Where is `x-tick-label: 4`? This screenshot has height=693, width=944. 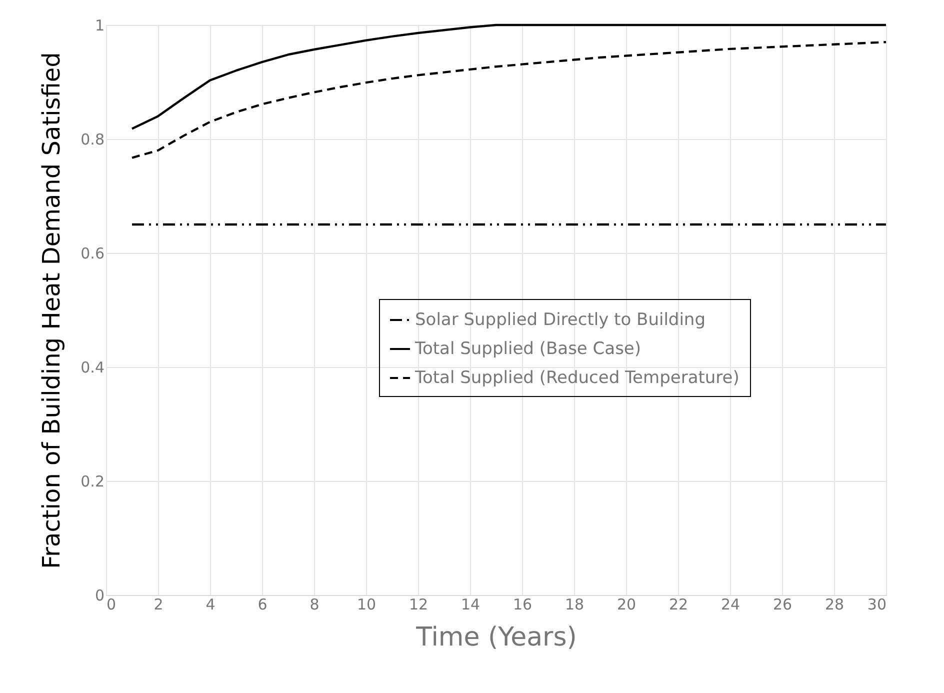 x-tick-label: 4 is located at coordinates (211, 605).